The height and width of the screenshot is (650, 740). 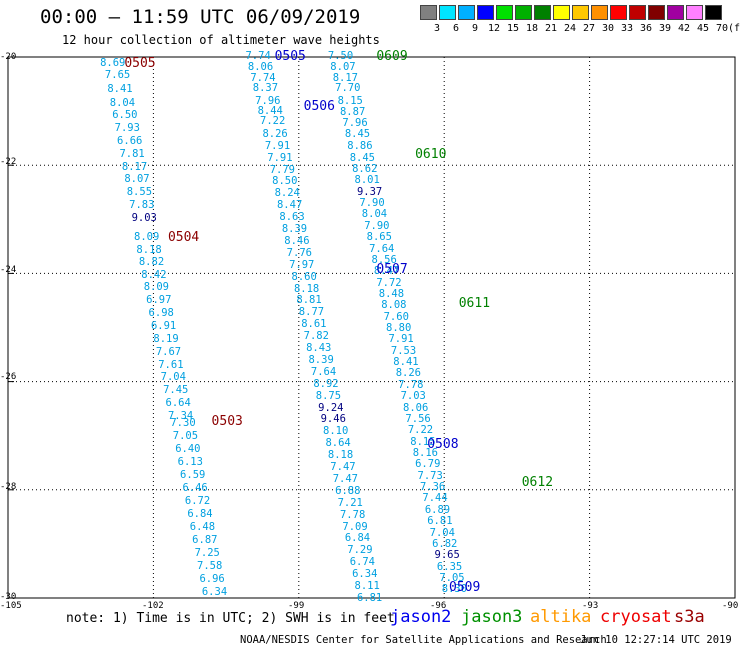 What do you see at coordinates (125, 115) in the screenshot?
I see `wave-height-value: 6.50` at bounding box center [125, 115].